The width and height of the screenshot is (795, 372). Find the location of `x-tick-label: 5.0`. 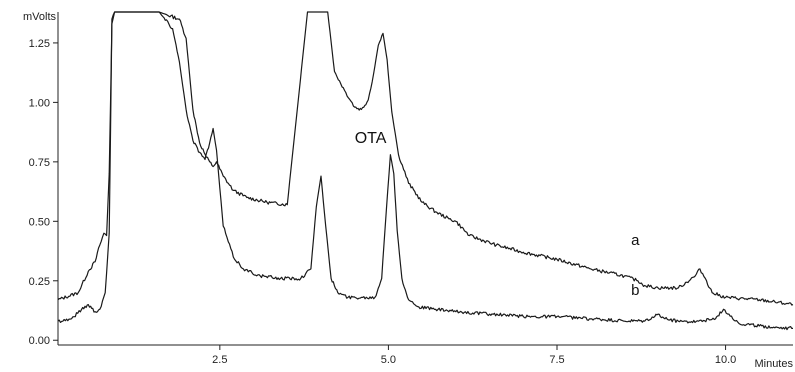

x-tick-label: 5.0 is located at coordinates (388, 360).